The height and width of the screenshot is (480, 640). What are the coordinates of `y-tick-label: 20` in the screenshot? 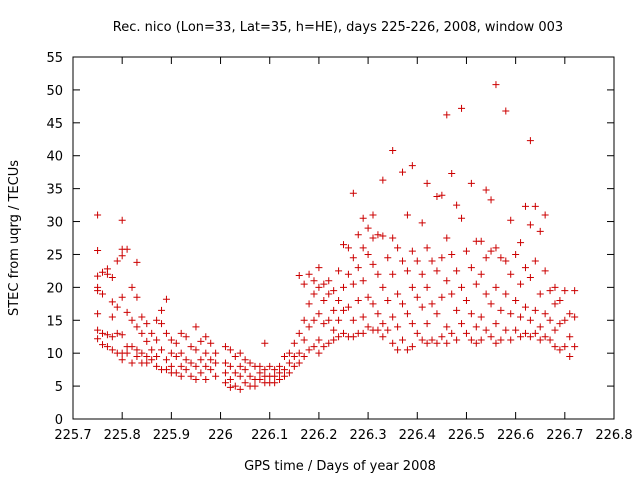 It's located at (54, 288).